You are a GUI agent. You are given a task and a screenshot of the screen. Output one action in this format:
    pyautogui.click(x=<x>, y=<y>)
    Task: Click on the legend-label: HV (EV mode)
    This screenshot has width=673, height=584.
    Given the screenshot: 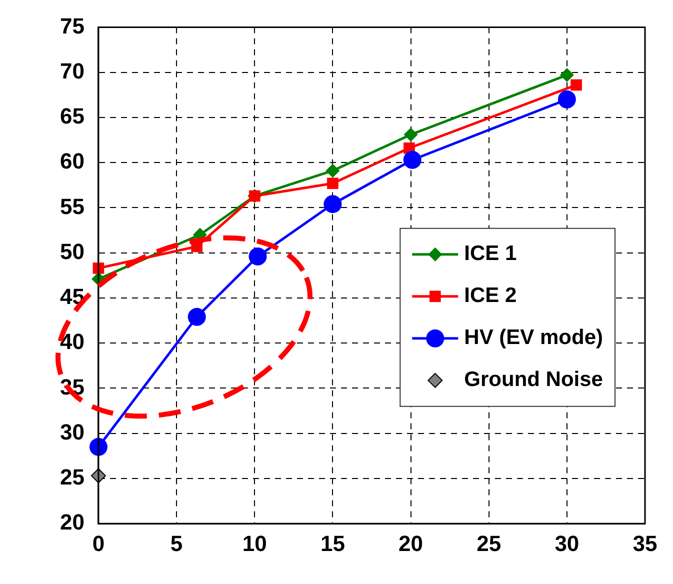 What is the action you would take?
    pyautogui.click(x=534, y=338)
    